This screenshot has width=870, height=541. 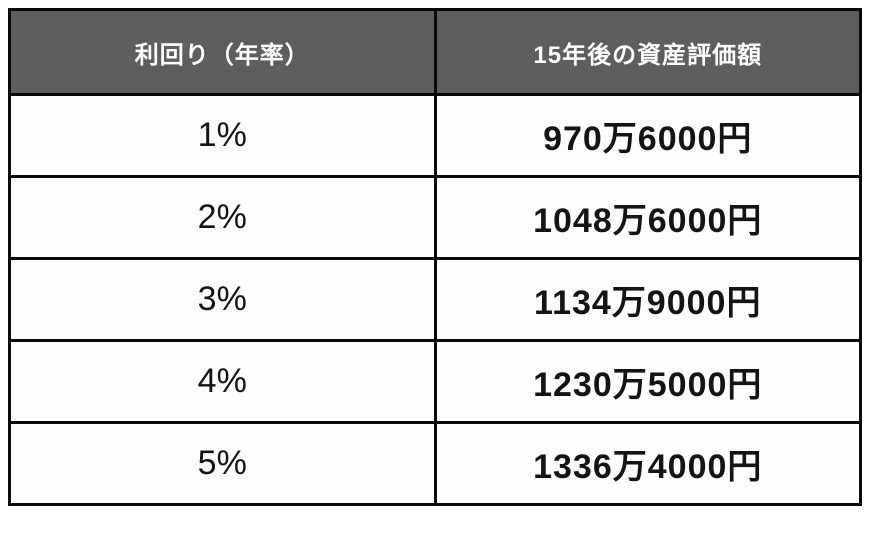 I want to click on yield-cell: 4%, so click(x=222, y=381).